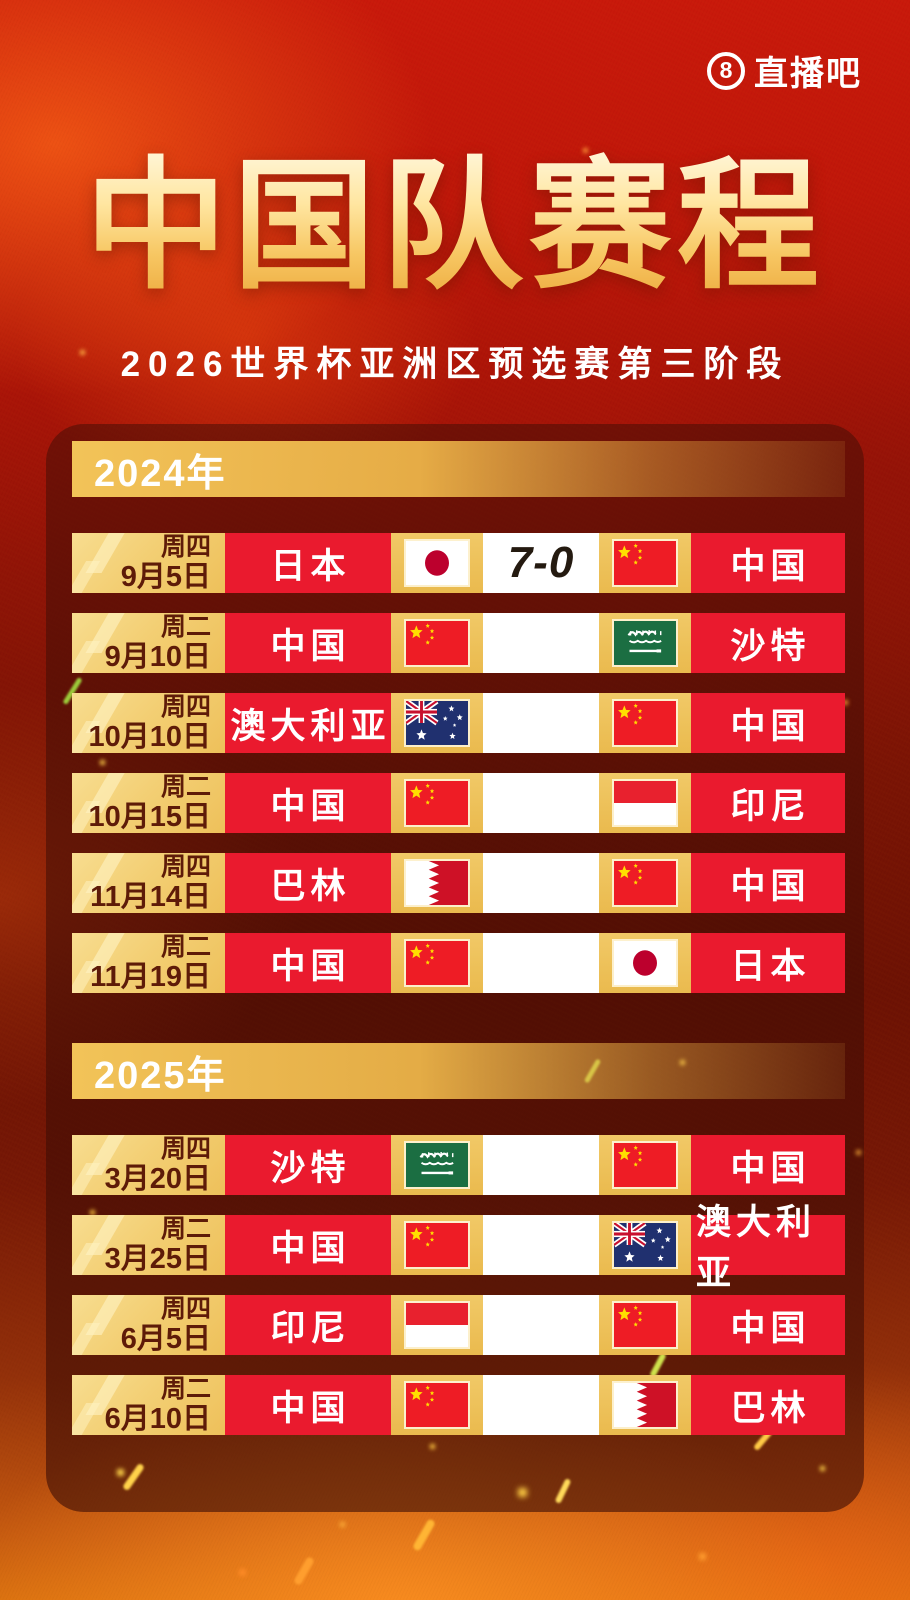  What do you see at coordinates (157, 1258) in the screenshot?
I see `date-label: 3月25日` at bounding box center [157, 1258].